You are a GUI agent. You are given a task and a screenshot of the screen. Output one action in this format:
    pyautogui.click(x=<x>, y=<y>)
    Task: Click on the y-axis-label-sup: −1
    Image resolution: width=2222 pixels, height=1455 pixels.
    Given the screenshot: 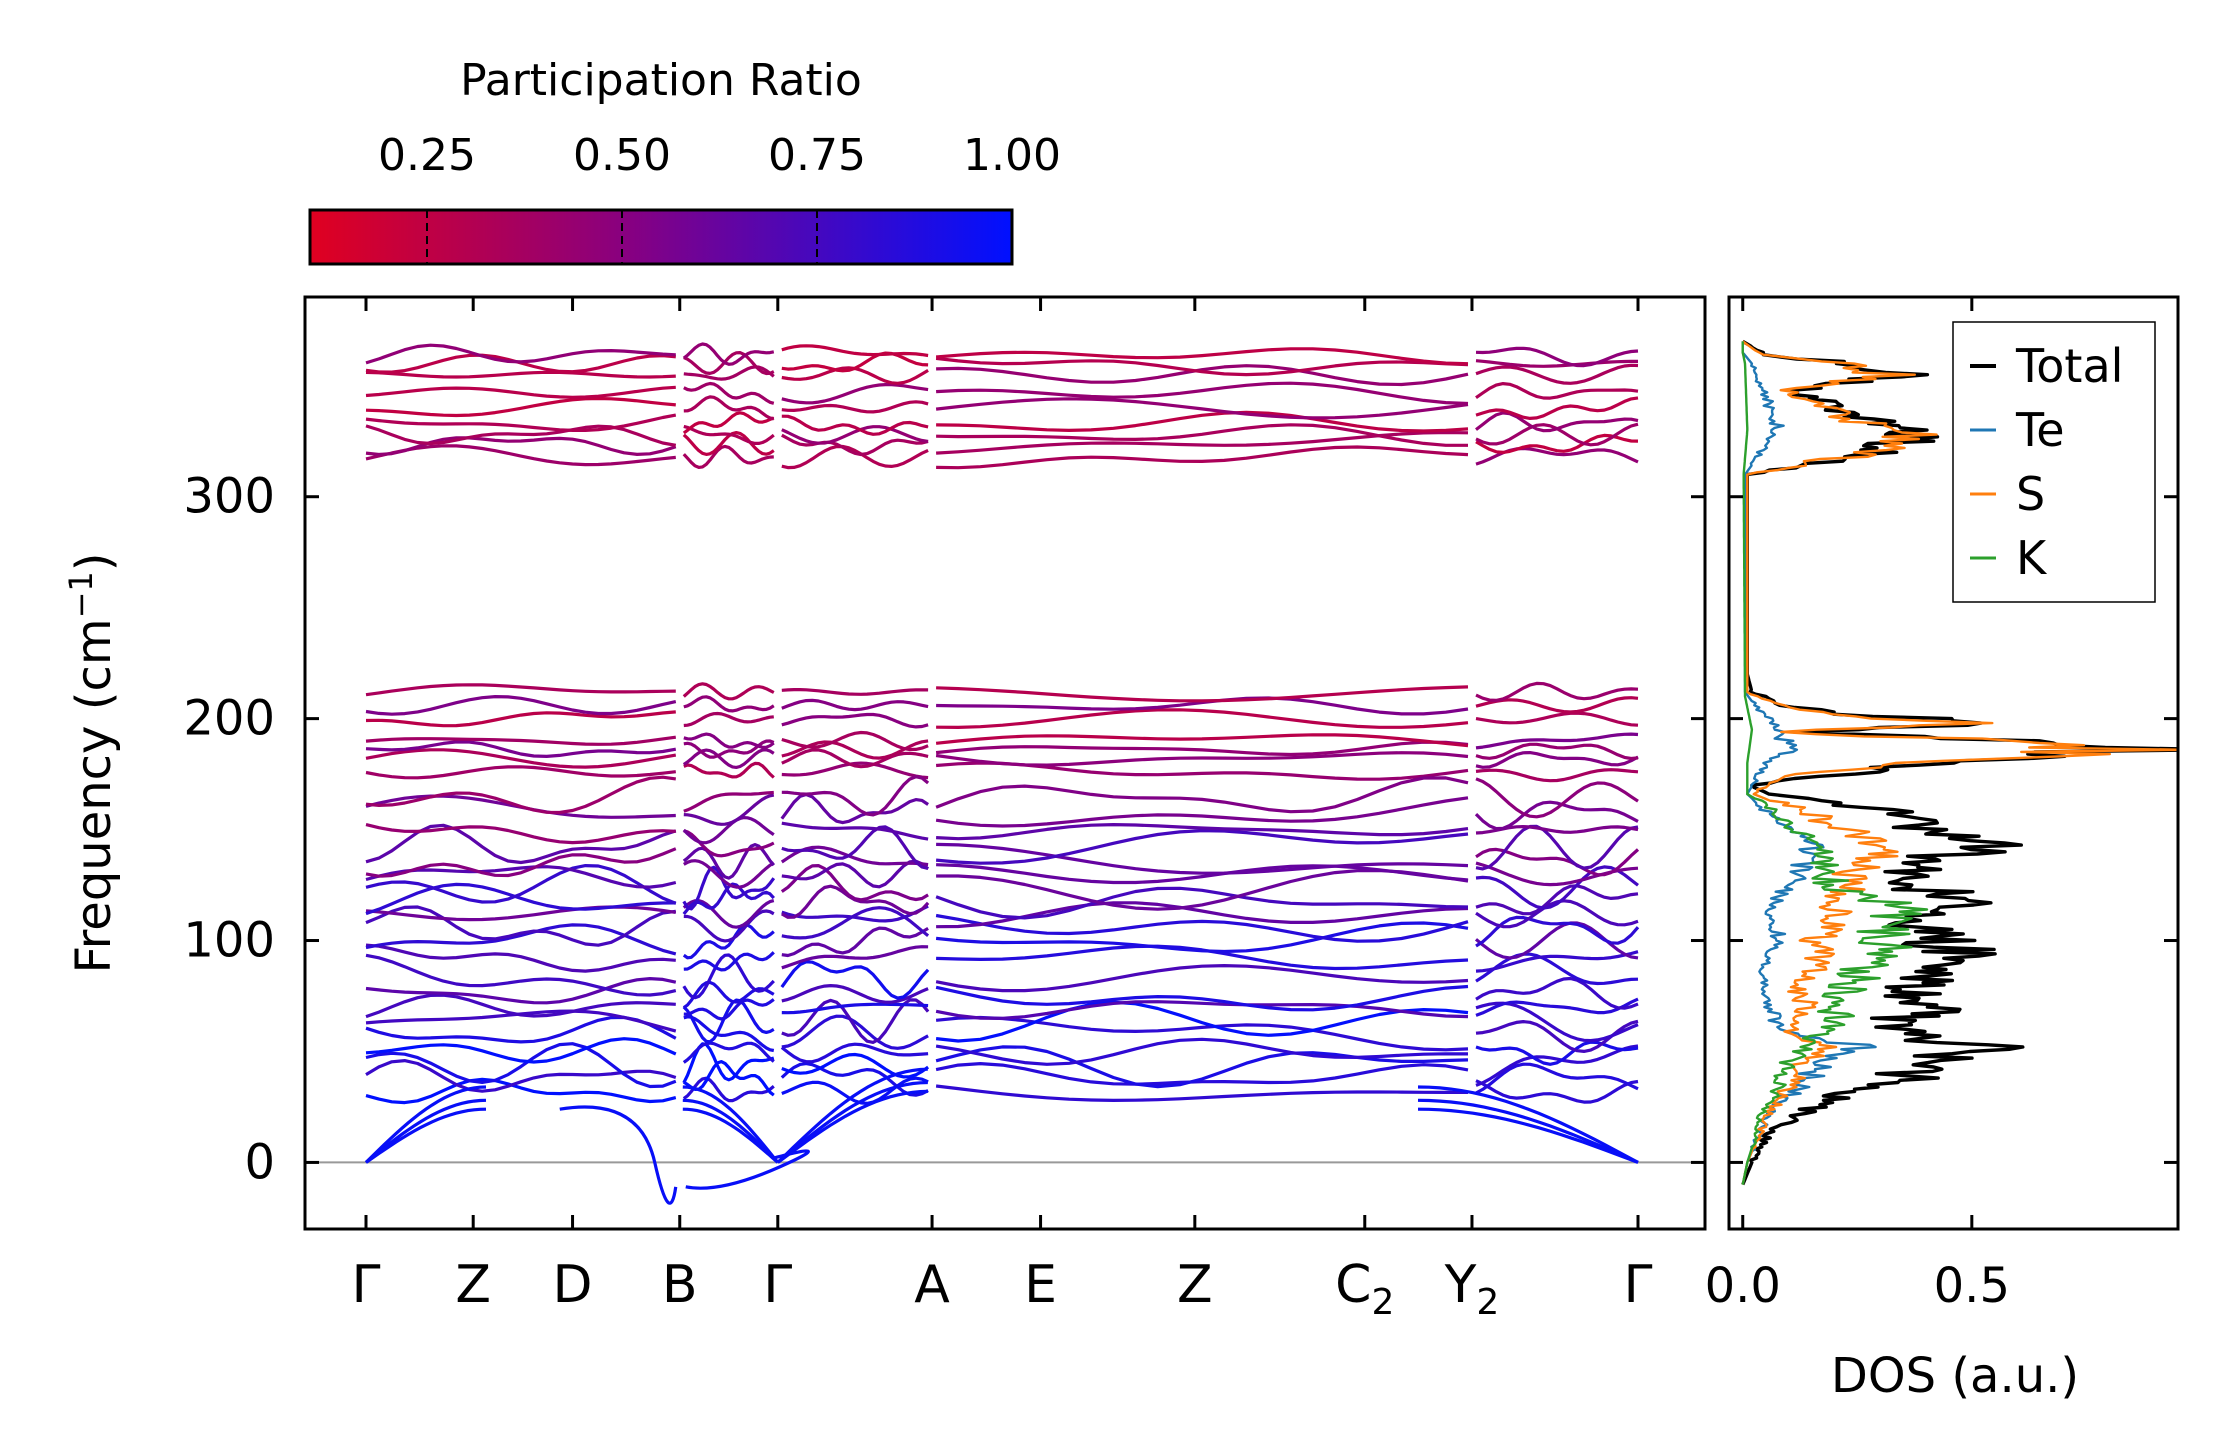 What is the action you would take?
    pyautogui.click(x=81, y=594)
    